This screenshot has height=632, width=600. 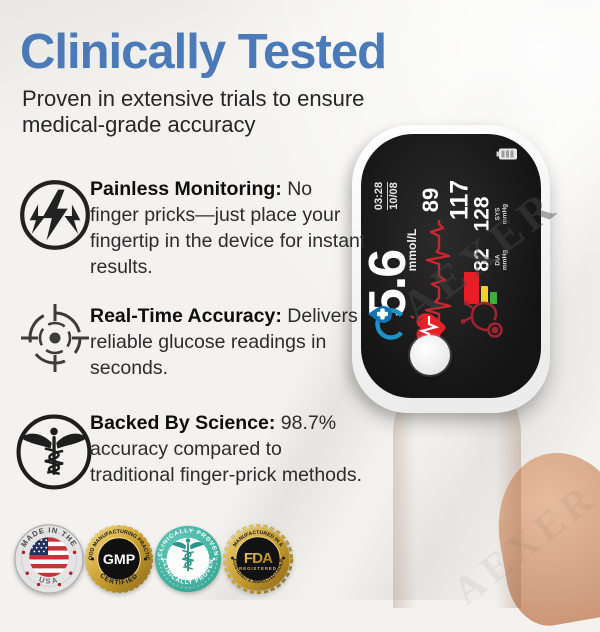 What do you see at coordinates (54, 452) in the screenshot?
I see `caduceus-icon` at bounding box center [54, 452].